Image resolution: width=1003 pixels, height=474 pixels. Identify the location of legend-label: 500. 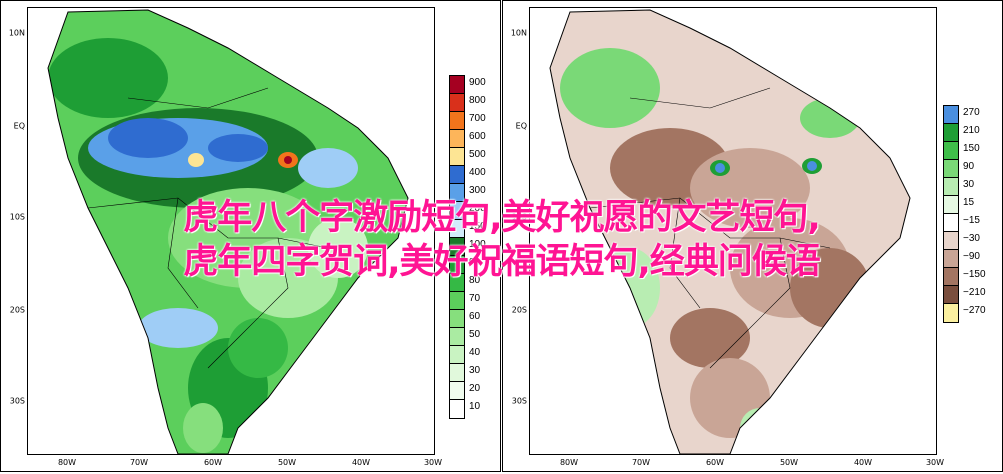
(477, 154).